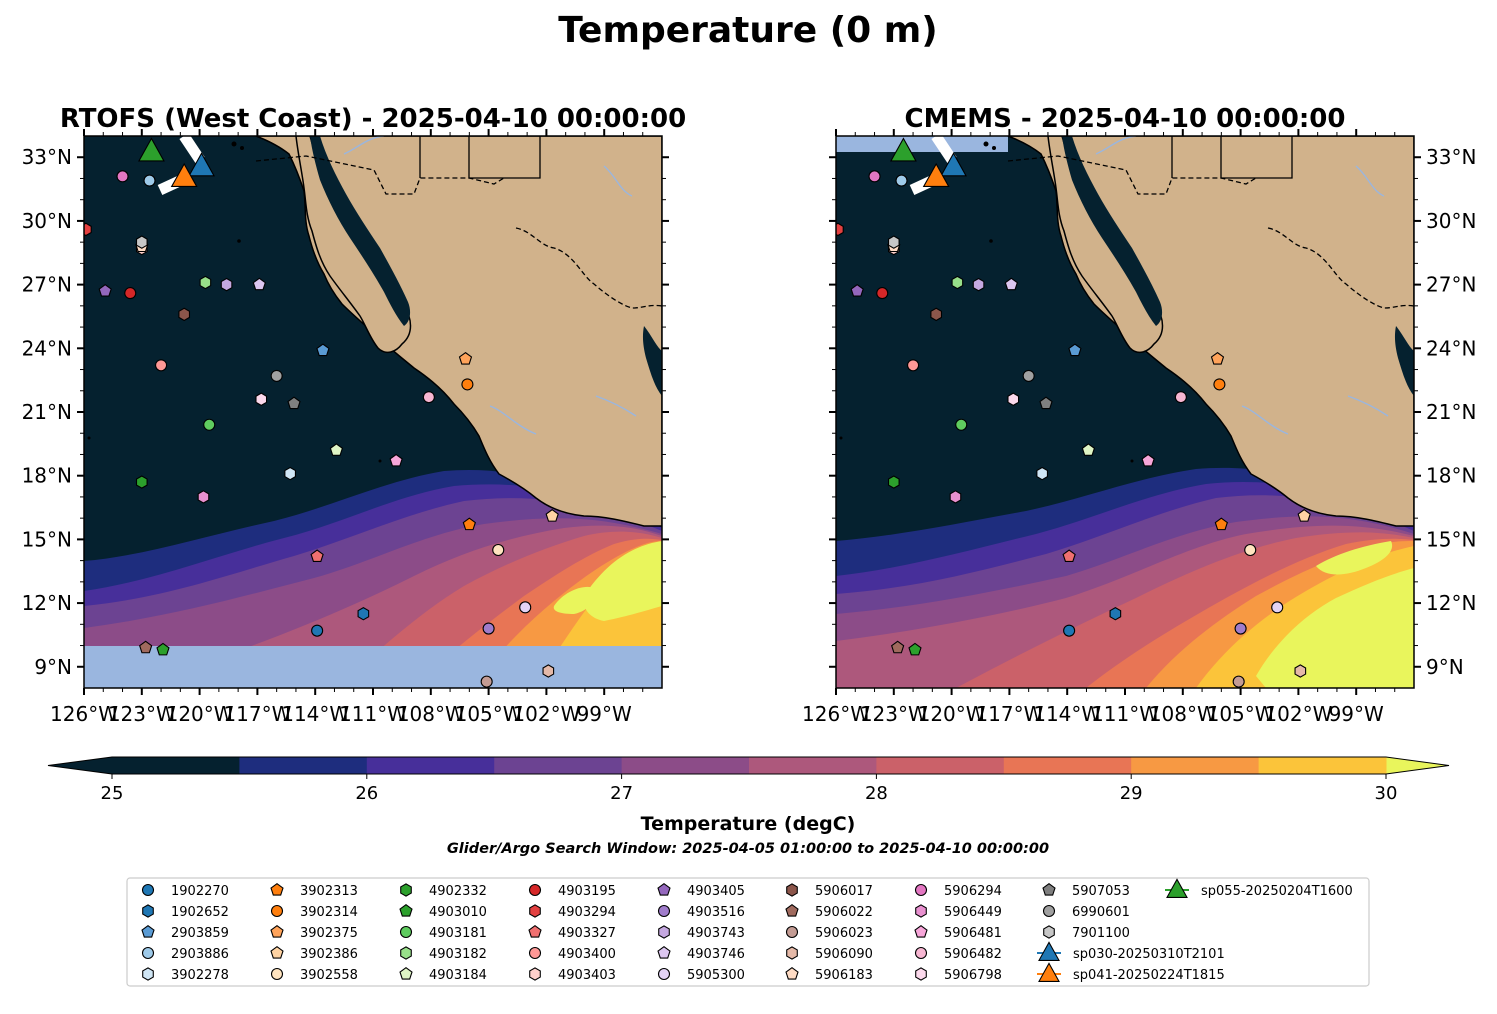  What do you see at coordinates (200, 891) in the screenshot?
I see `legend-label: 1902270` at bounding box center [200, 891].